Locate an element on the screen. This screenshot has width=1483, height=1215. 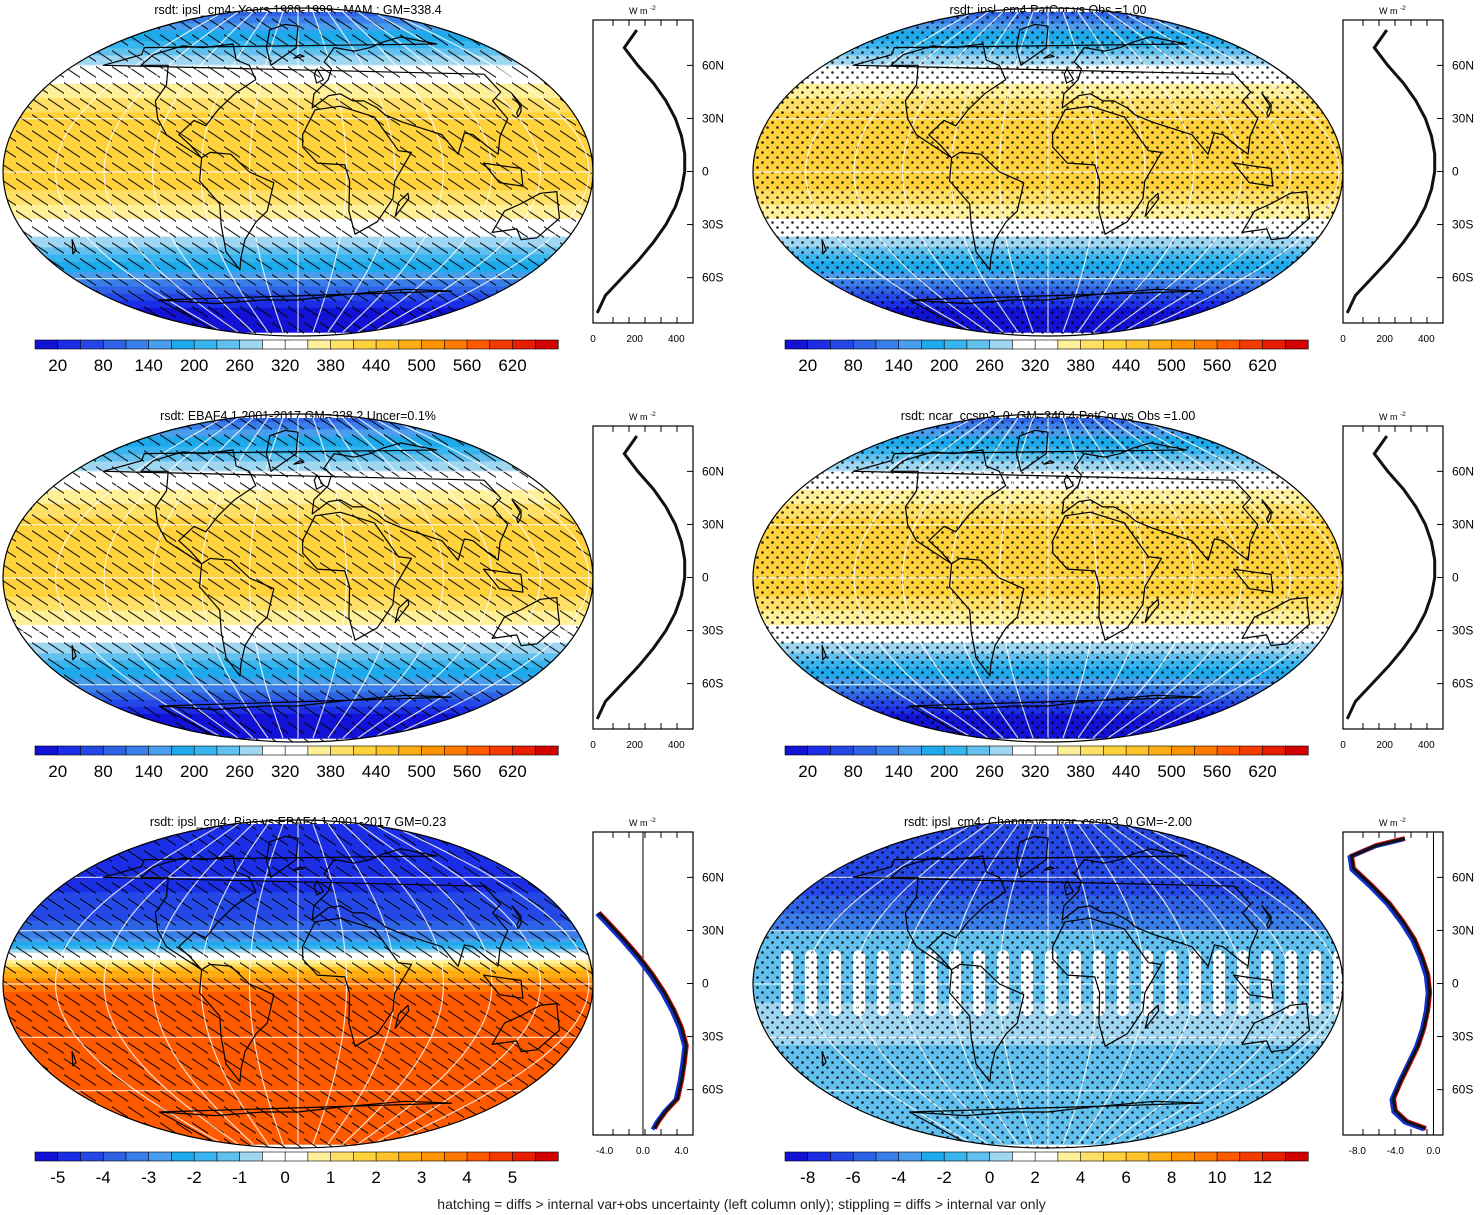
colorbar-label: 2 is located at coordinates (1034, 1177).